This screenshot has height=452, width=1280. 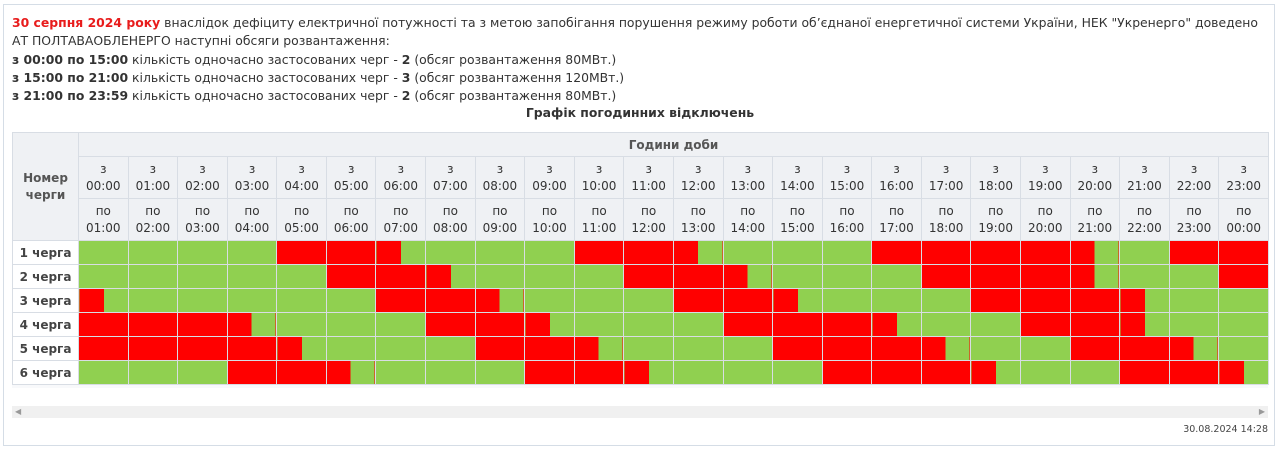 I want to click on scroll-right-icon: ▶, so click(x=1261, y=411).